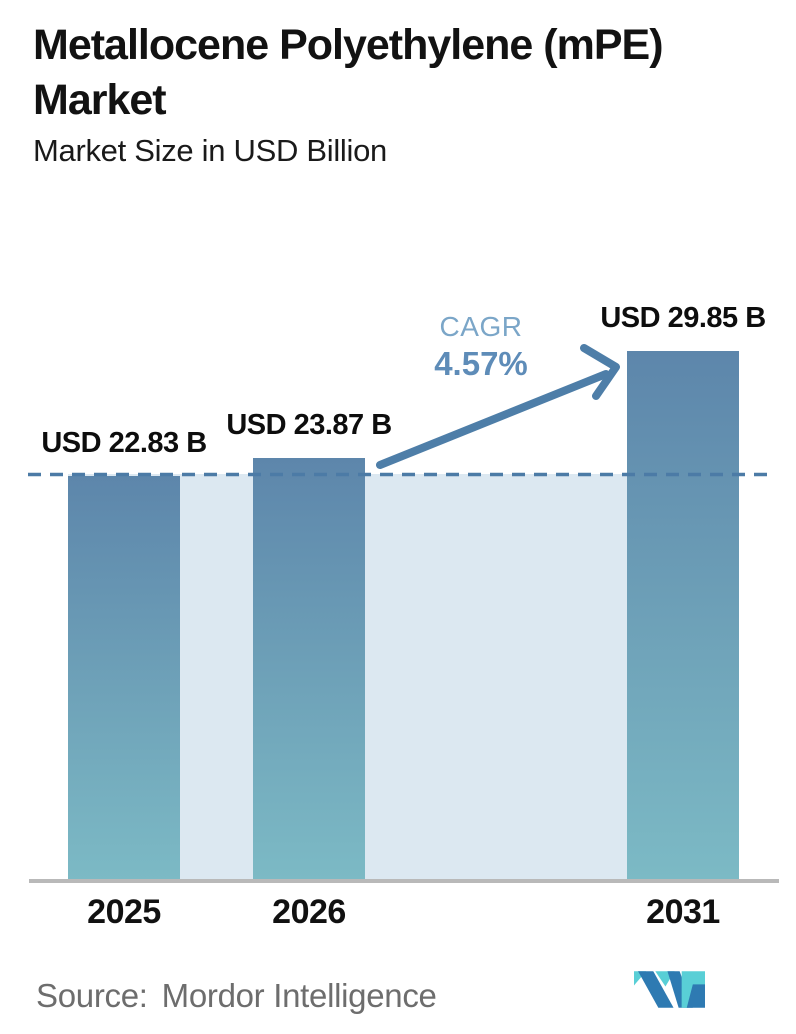 The image size is (796, 1034). What do you see at coordinates (124, 442) in the screenshot?
I see `value-label-2025: USD 22.83 B` at bounding box center [124, 442].